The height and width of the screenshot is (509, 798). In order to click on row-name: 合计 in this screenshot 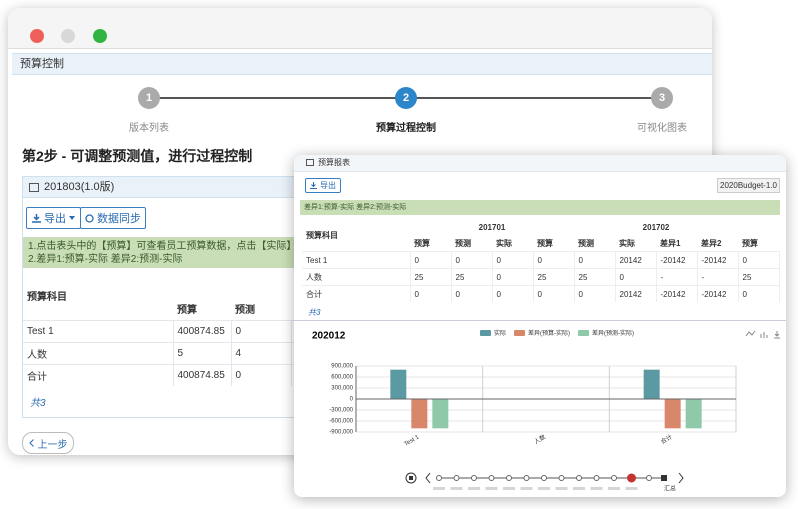, I will do `click(356, 293)`.